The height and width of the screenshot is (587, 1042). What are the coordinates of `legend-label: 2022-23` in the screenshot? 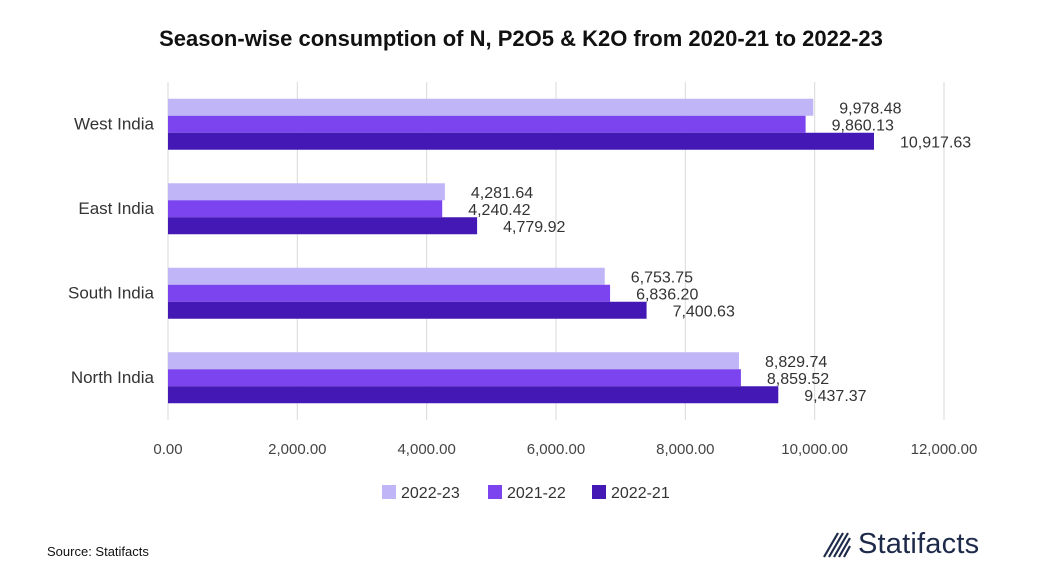 It's located at (430, 493).